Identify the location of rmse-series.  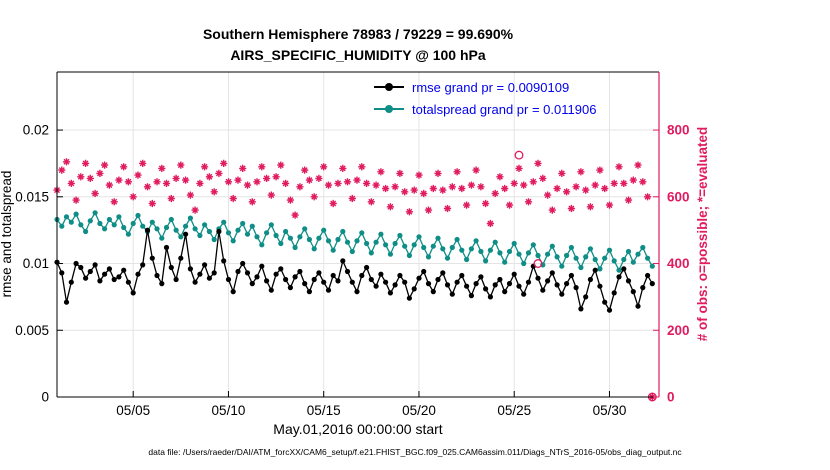
(354, 270).